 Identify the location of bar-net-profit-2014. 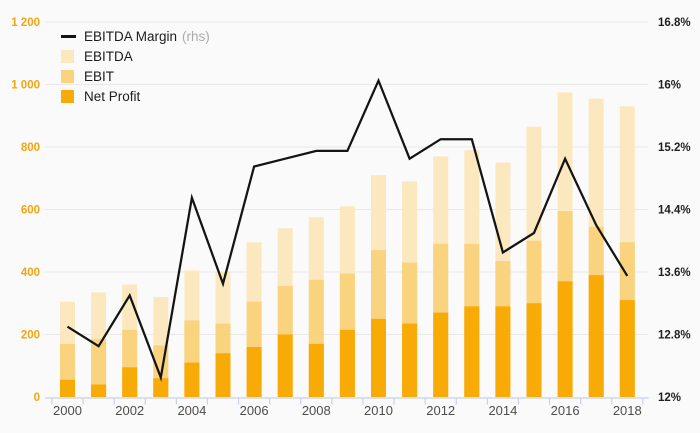
(503, 351).